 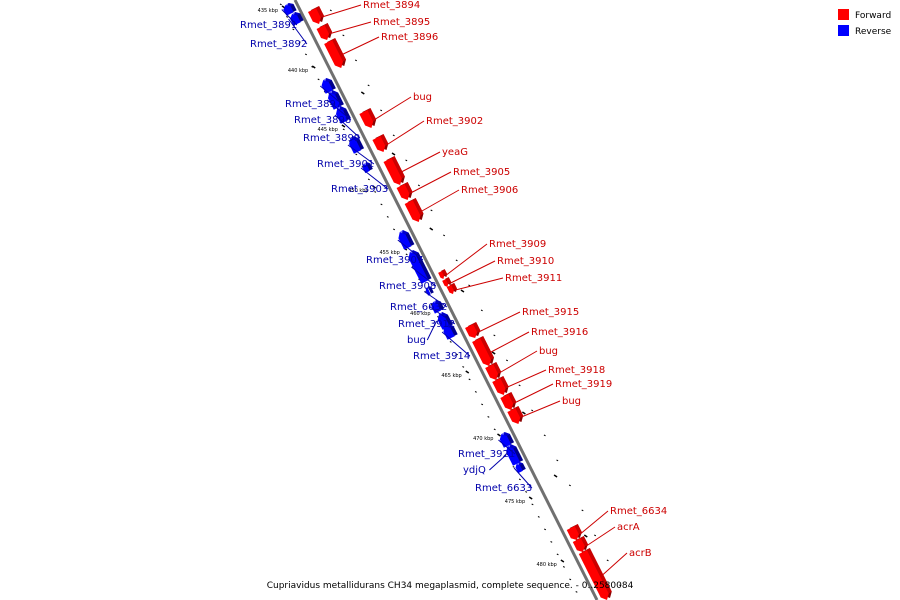 What do you see at coordinates (546, 565) in the screenshot?
I see `axis-tick-label: 480 kbp` at bounding box center [546, 565].